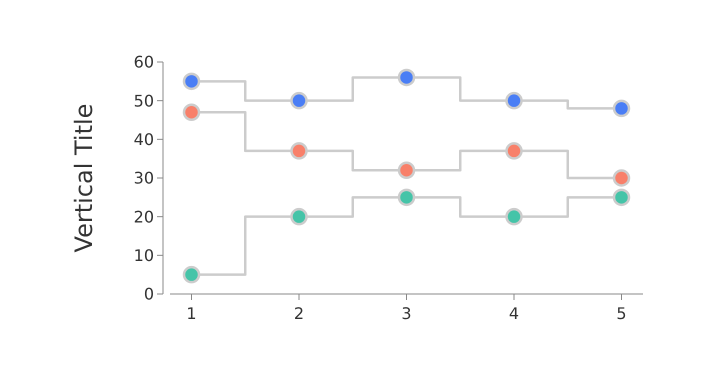 This screenshot has height=376, width=720. What do you see at coordinates (299, 313) in the screenshot?
I see `x-tick-label: 2` at bounding box center [299, 313].